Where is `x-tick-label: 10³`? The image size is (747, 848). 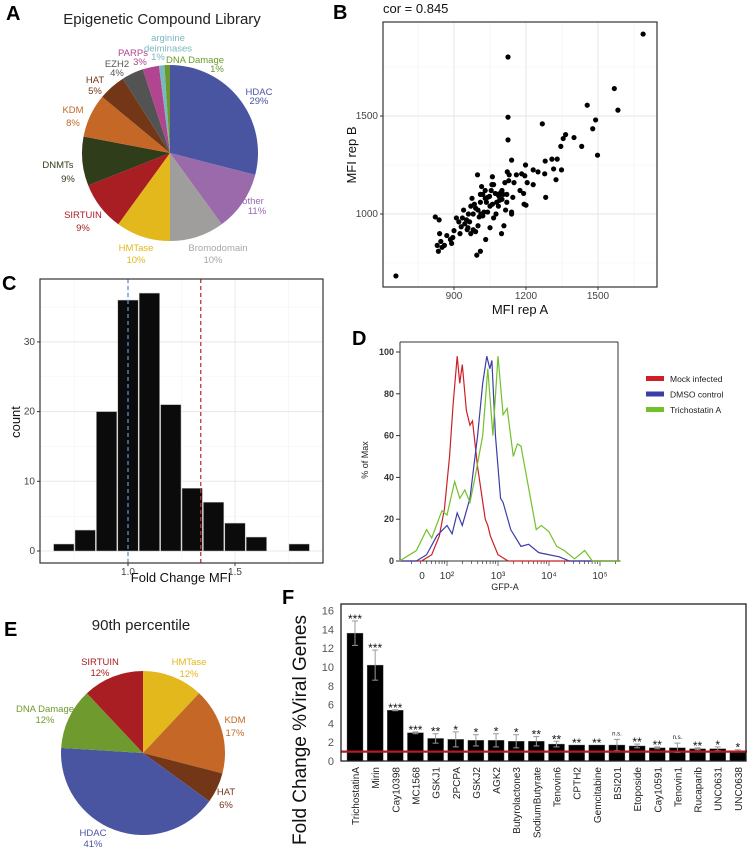
x-tick-label: 10³ is located at coordinates (498, 576).